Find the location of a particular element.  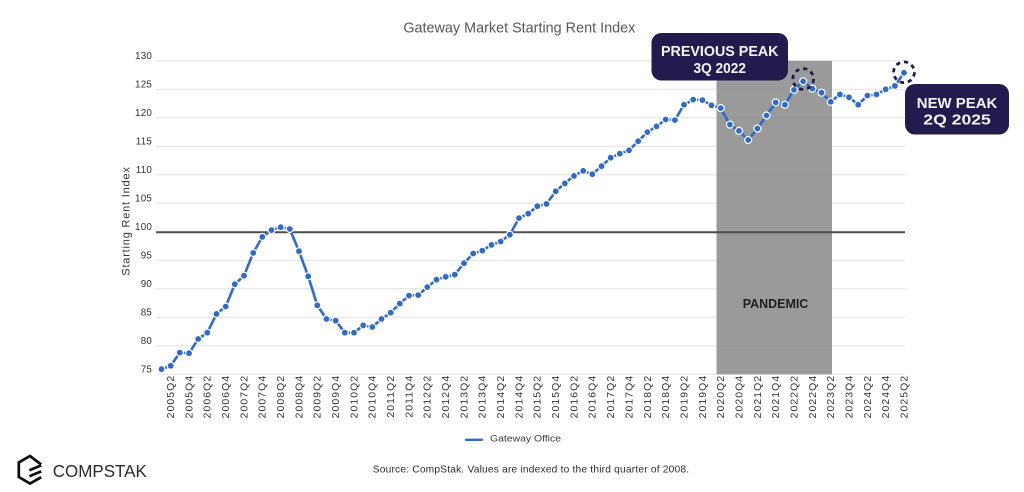

svg-text: 95 is located at coordinates (147, 256).